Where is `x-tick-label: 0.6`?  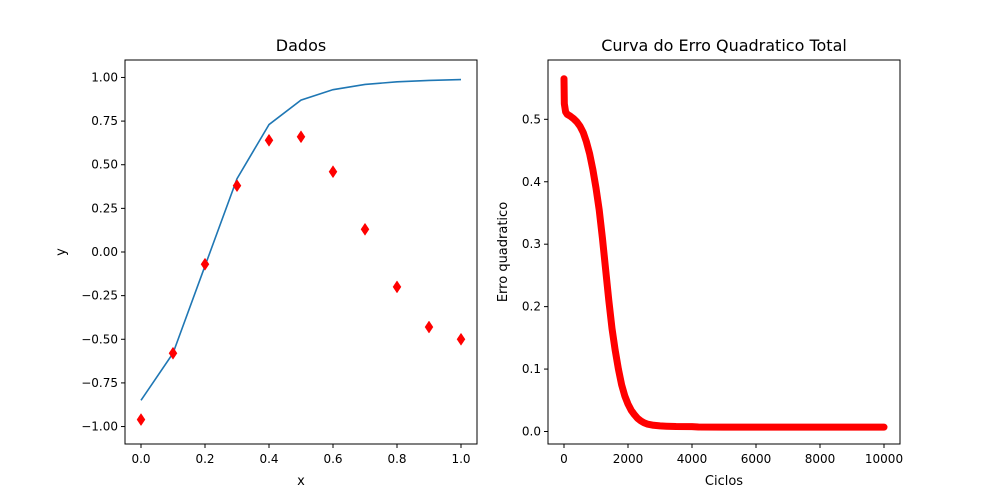
x-tick-label: 0.6 is located at coordinates (332, 459).